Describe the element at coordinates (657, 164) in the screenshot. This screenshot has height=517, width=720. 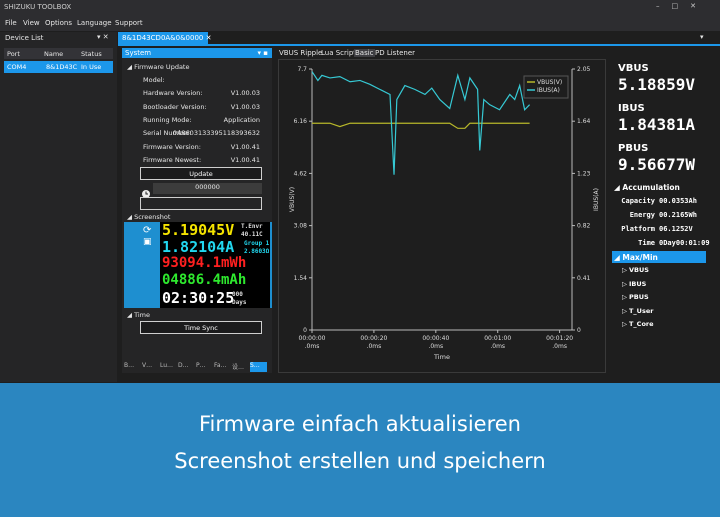
I see `reading-value: 9.56677W` at that location.